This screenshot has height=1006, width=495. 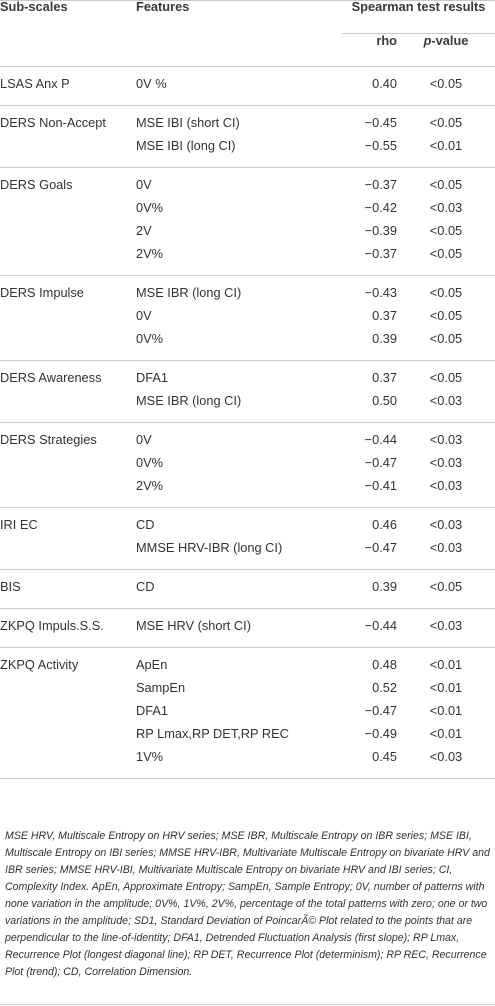 I want to click on header-pvalue: p-value, so click(x=446, y=50).